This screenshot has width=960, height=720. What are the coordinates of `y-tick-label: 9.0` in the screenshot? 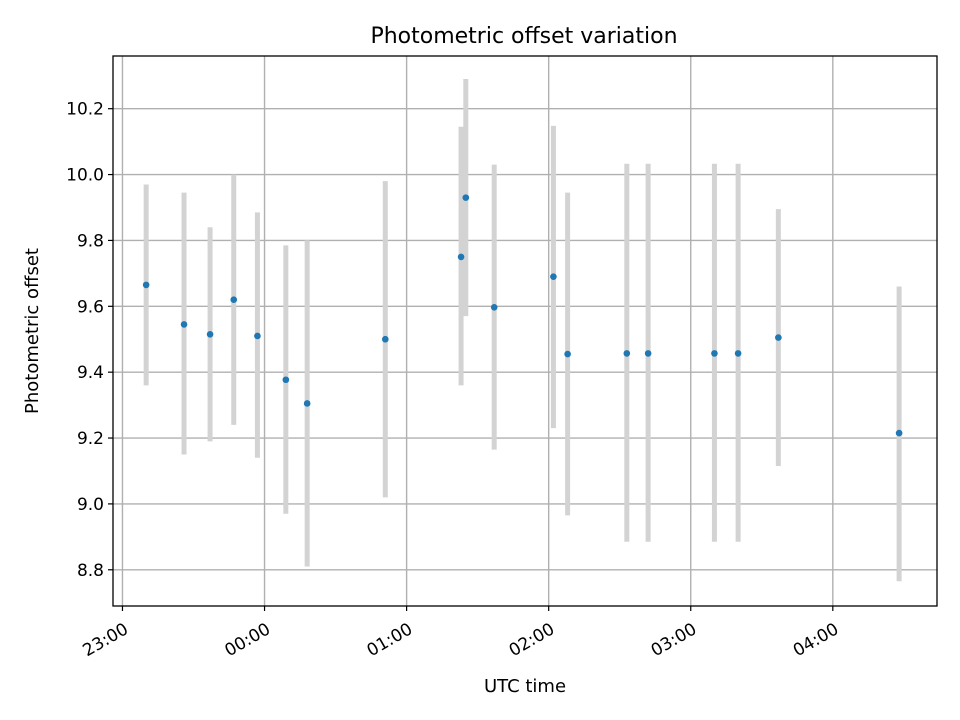 It's located at (90, 505).